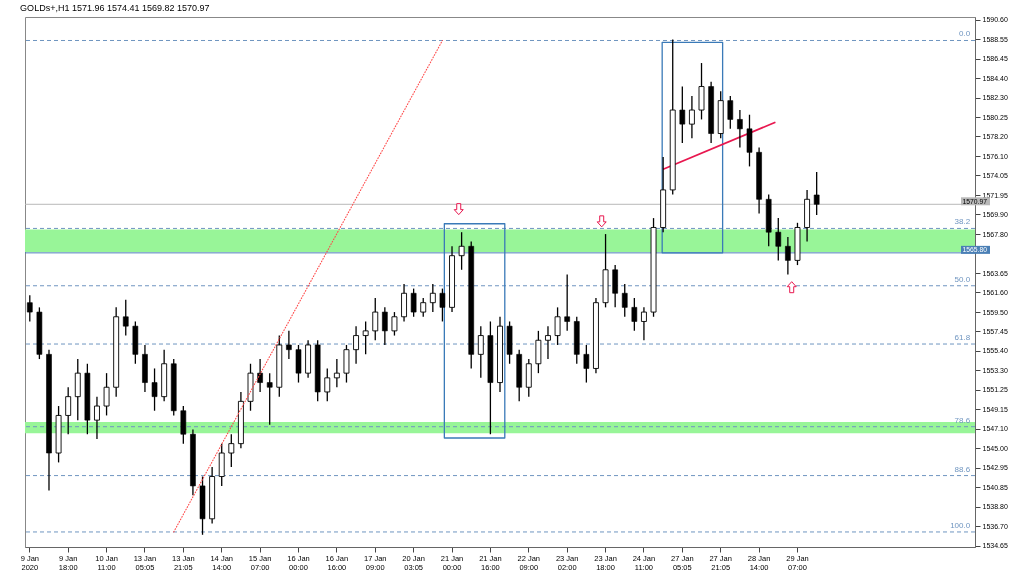 This screenshot has width=1024, height=583. What do you see at coordinates (960, 525) in the screenshot?
I see `annotation: 100.0` at bounding box center [960, 525].